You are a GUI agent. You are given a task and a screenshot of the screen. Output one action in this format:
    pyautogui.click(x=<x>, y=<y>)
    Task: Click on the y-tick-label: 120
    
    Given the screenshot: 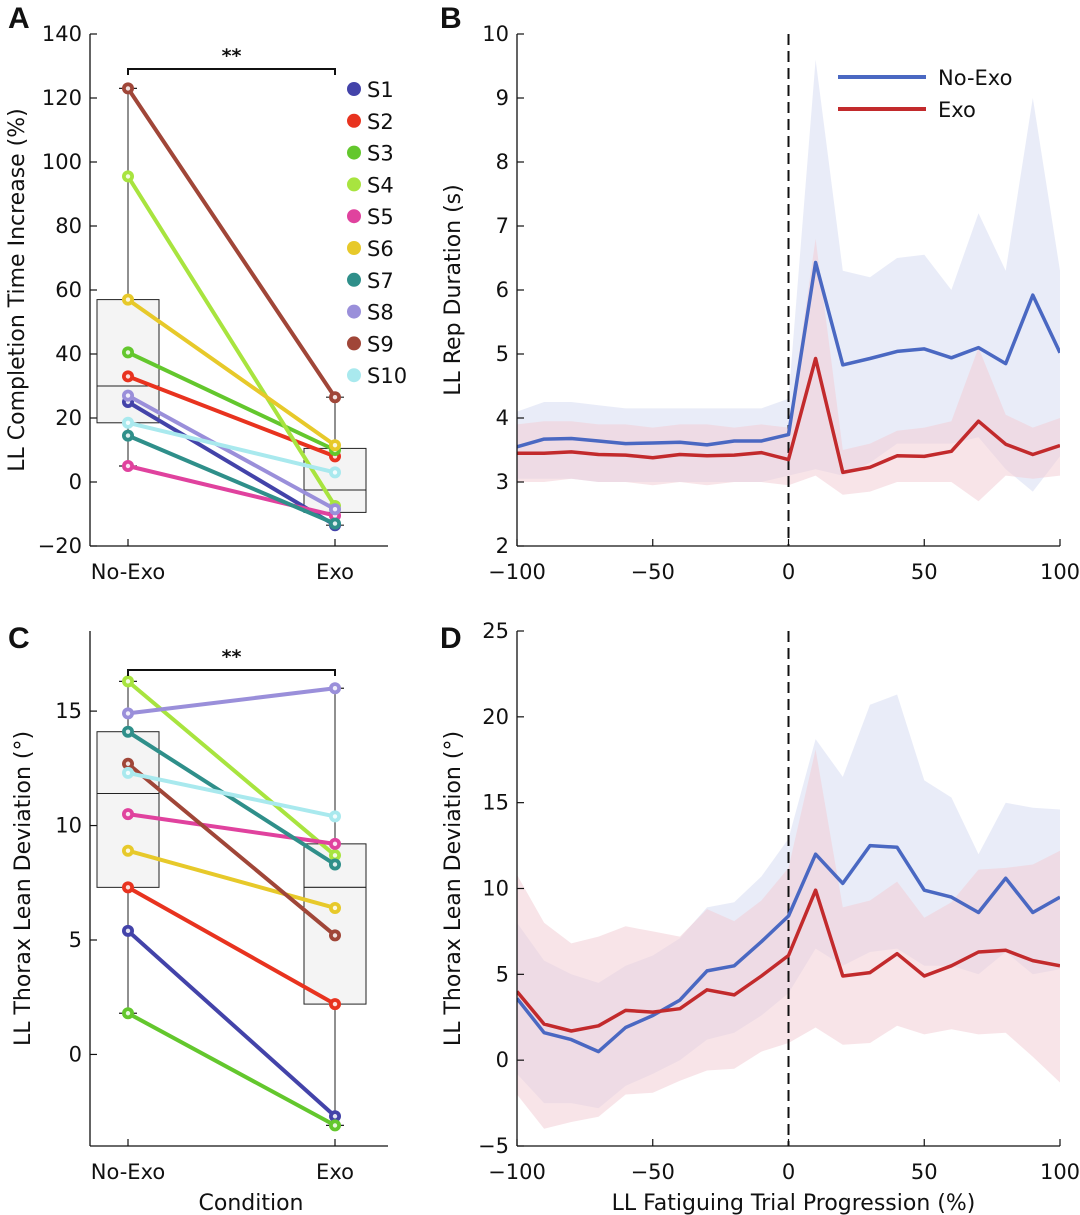 What is the action you would take?
    pyautogui.click(x=62, y=98)
    